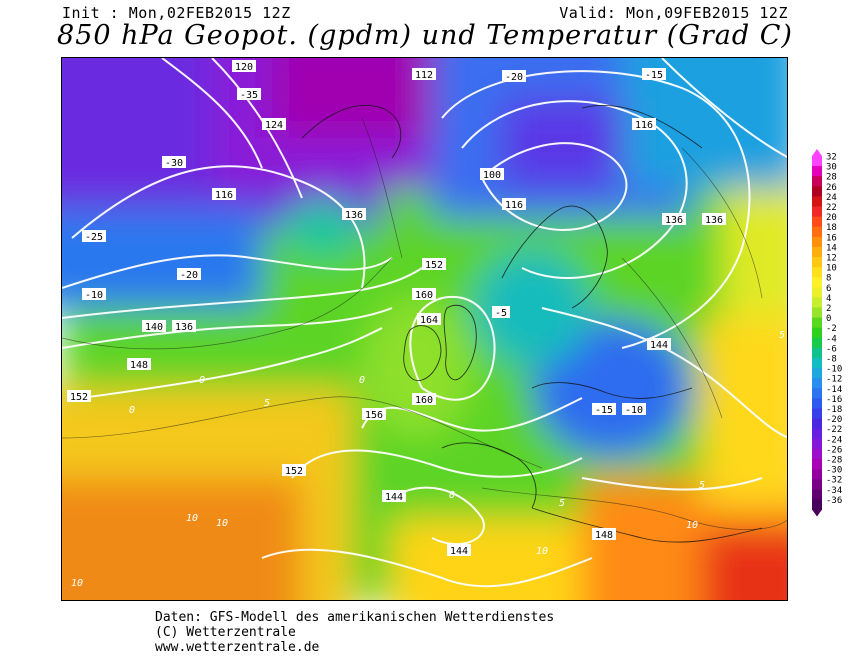 The width and height of the screenshot is (850, 657). I want to click on svg-text: 124, so click(274, 125).